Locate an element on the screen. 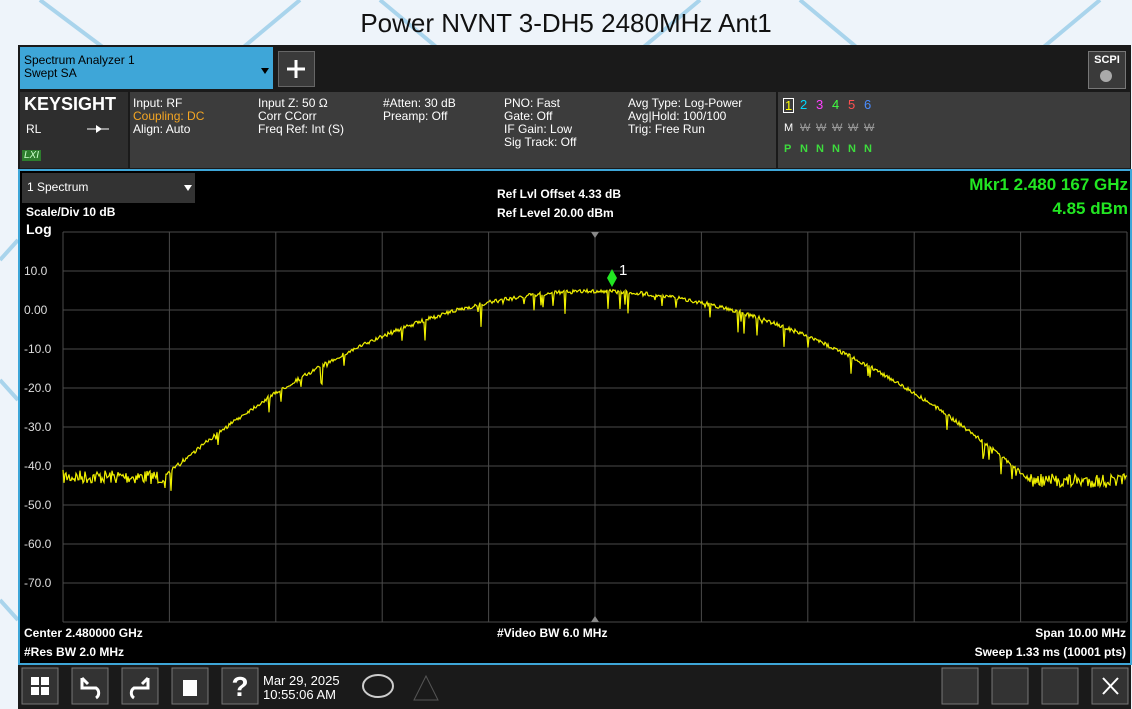  center-frequency: Center 2.480000 GHz is located at coordinates (83, 633).